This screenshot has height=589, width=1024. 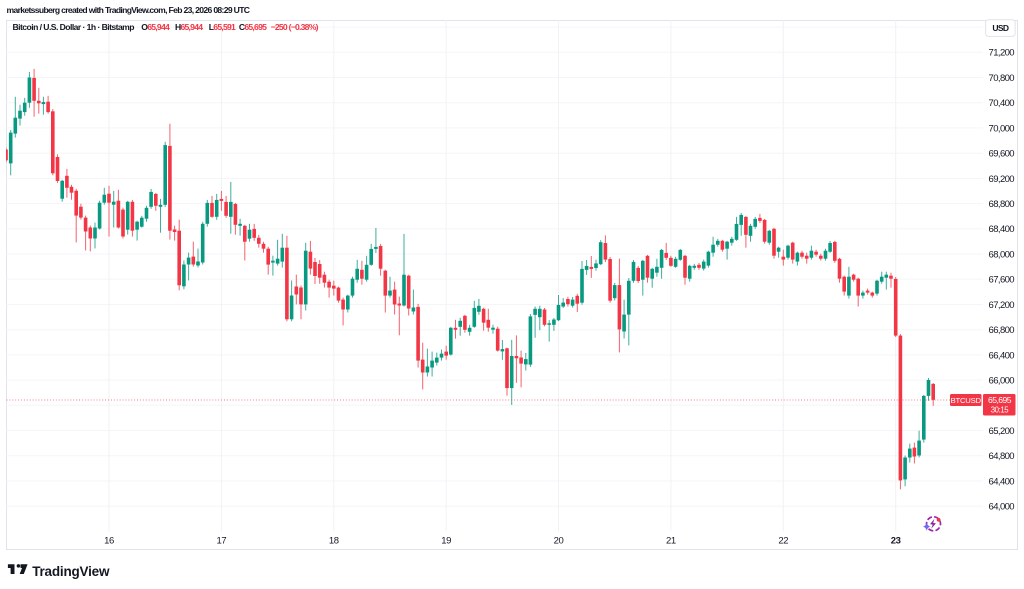 What do you see at coordinates (189, 27) in the screenshot?
I see `svg-text: H65,944` at bounding box center [189, 27].